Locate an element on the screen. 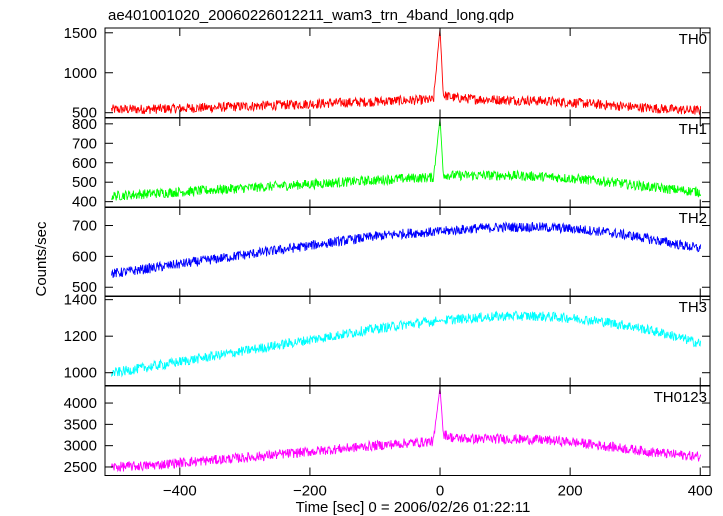  y-tick-label: 1400 is located at coordinates (80, 300).